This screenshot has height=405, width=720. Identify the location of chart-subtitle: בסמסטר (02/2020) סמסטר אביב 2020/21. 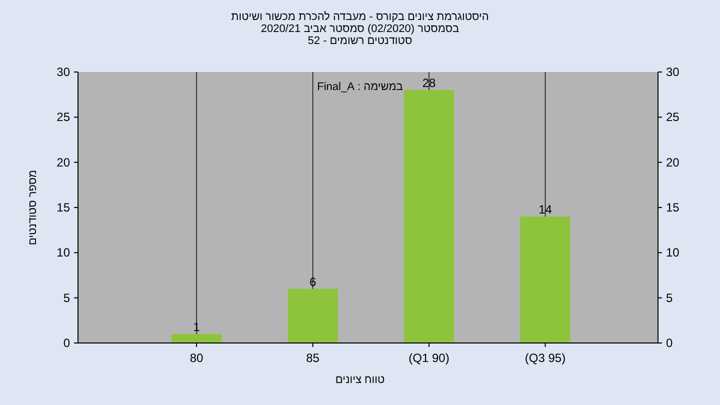
(360, 29).